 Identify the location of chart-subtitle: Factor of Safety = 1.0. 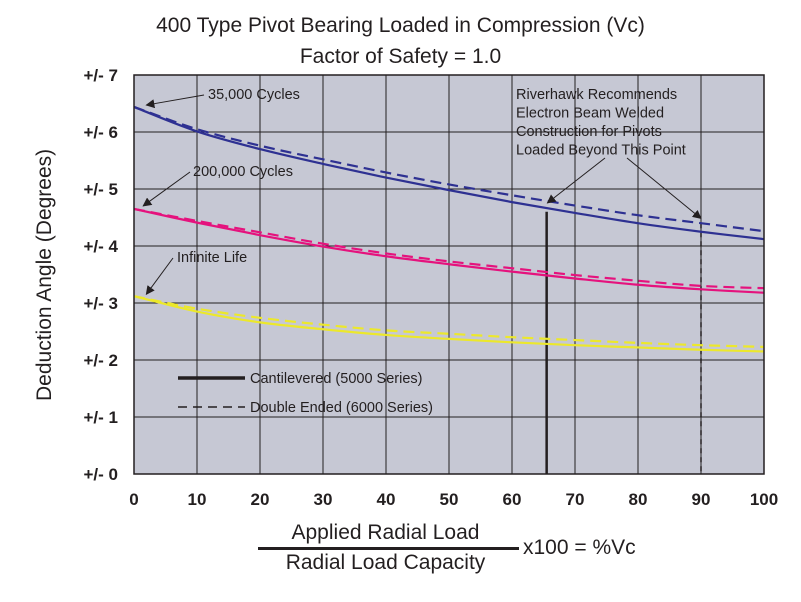
(400, 56).